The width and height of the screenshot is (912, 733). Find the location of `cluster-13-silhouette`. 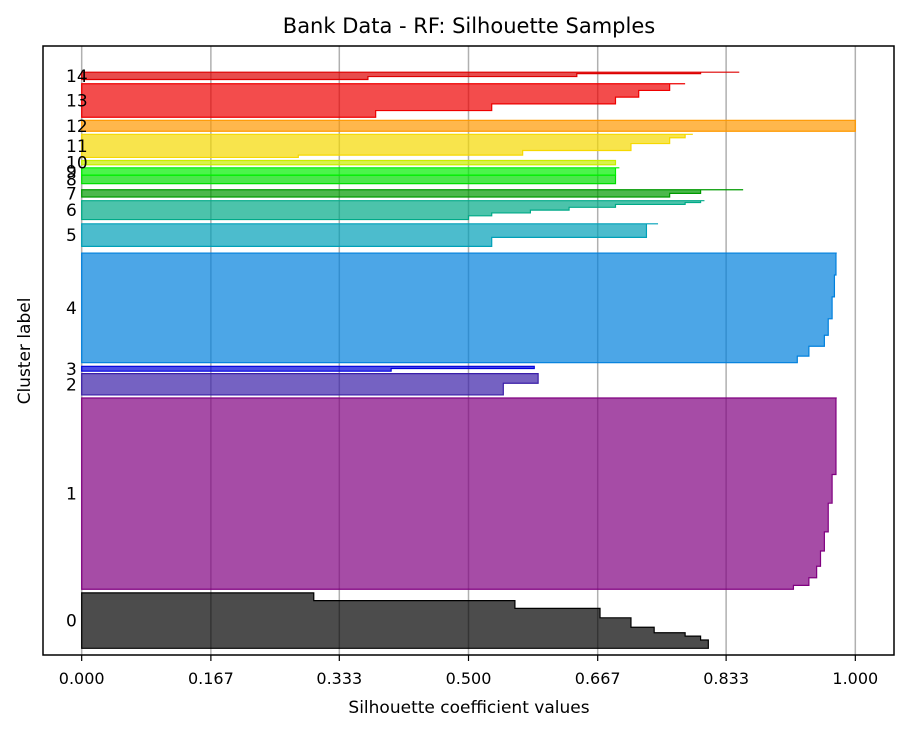

cluster-13-silhouette is located at coordinates (383, 100).